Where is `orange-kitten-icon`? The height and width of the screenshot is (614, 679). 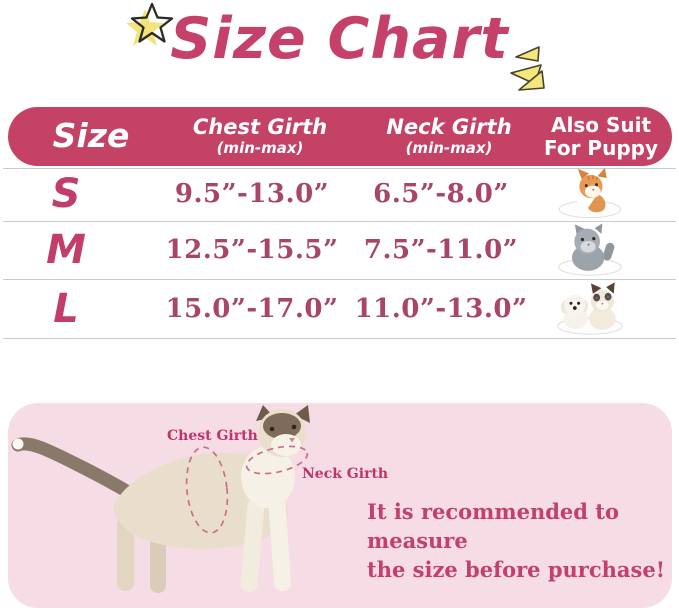 orange-kitten-icon is located at coordinates (590, 193).